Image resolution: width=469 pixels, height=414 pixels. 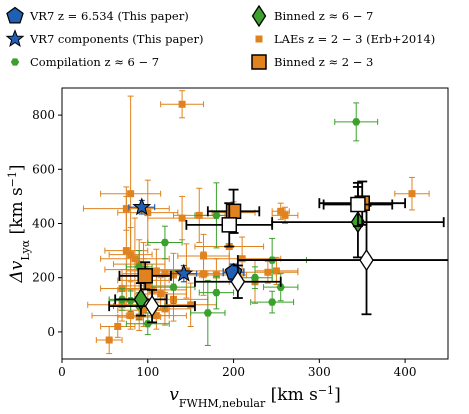 I want to click on y-axis-label-unit: [km s, so click(x=17, y=213).